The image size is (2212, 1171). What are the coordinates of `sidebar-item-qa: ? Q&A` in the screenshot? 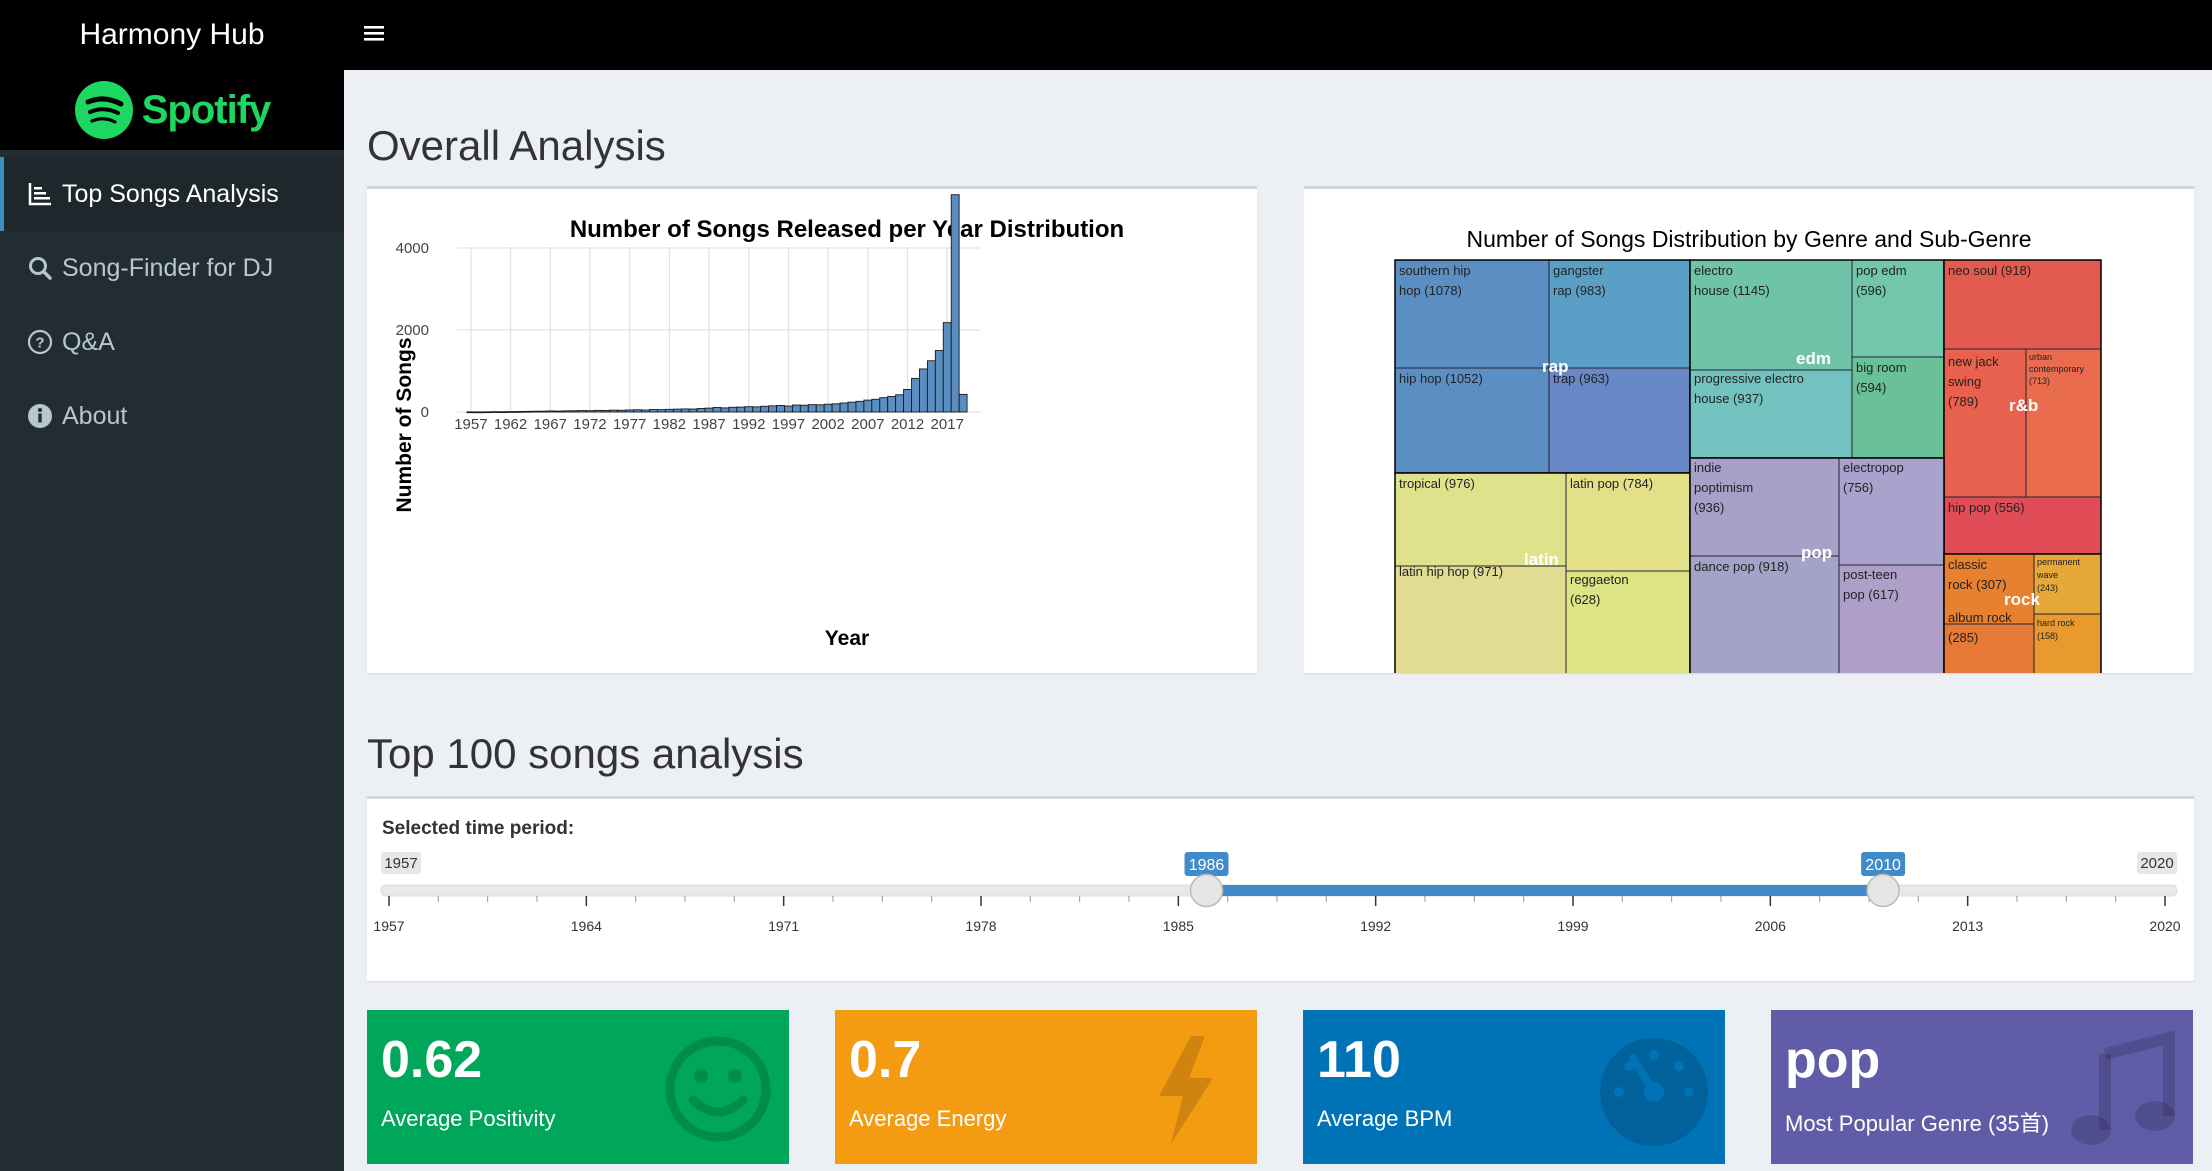 It's located at (172, 342).